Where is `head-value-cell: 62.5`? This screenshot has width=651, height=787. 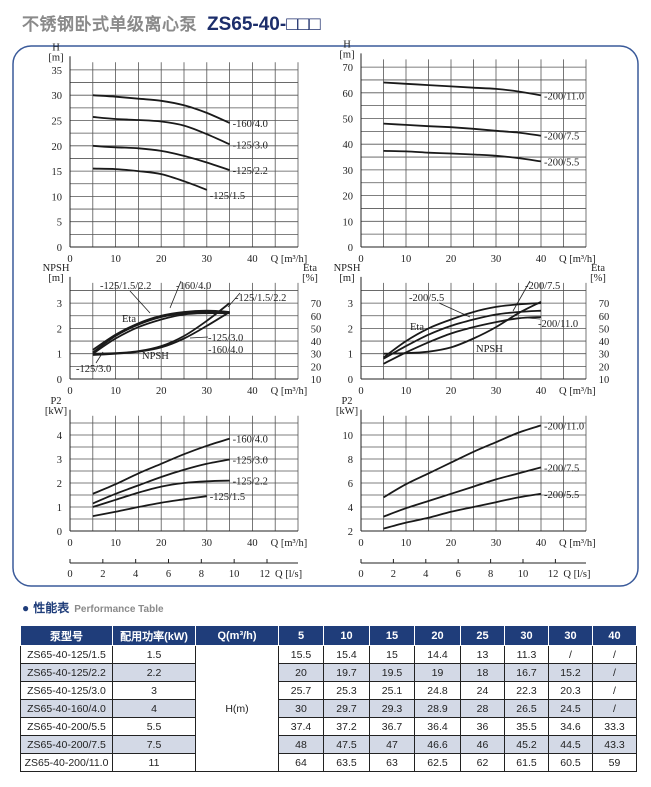 head-value-cell: 62.5 is located at coordinates (437, 762).